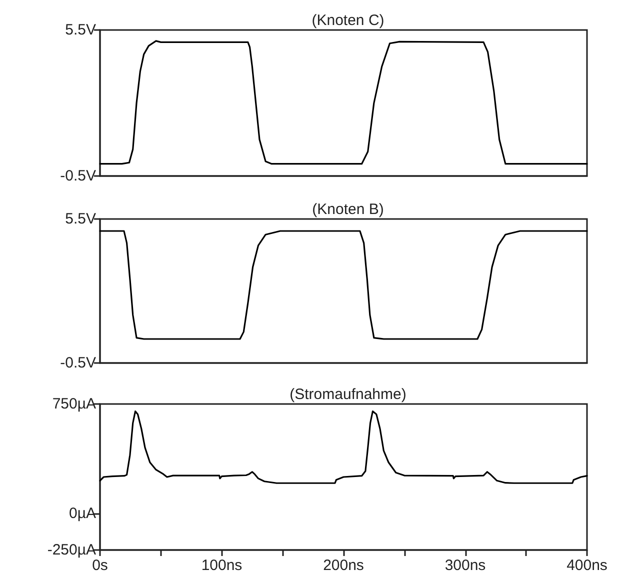  Describe the element at coordinates (74, 404) in the screenshot. I see `y-tick-label: 750µA` at that location.